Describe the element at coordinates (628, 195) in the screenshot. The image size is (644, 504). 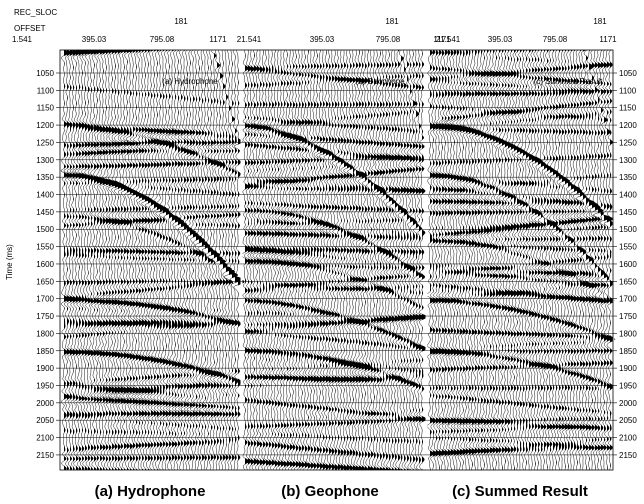
I see `time-tick-label: 1400` at that location.